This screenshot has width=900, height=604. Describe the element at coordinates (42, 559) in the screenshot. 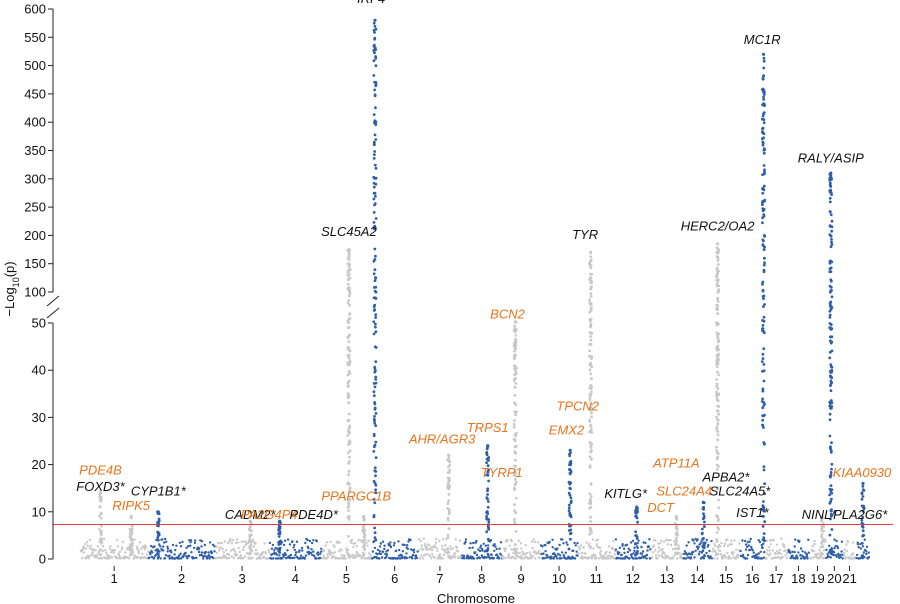

I see `y-tick-label: 0` at that location.